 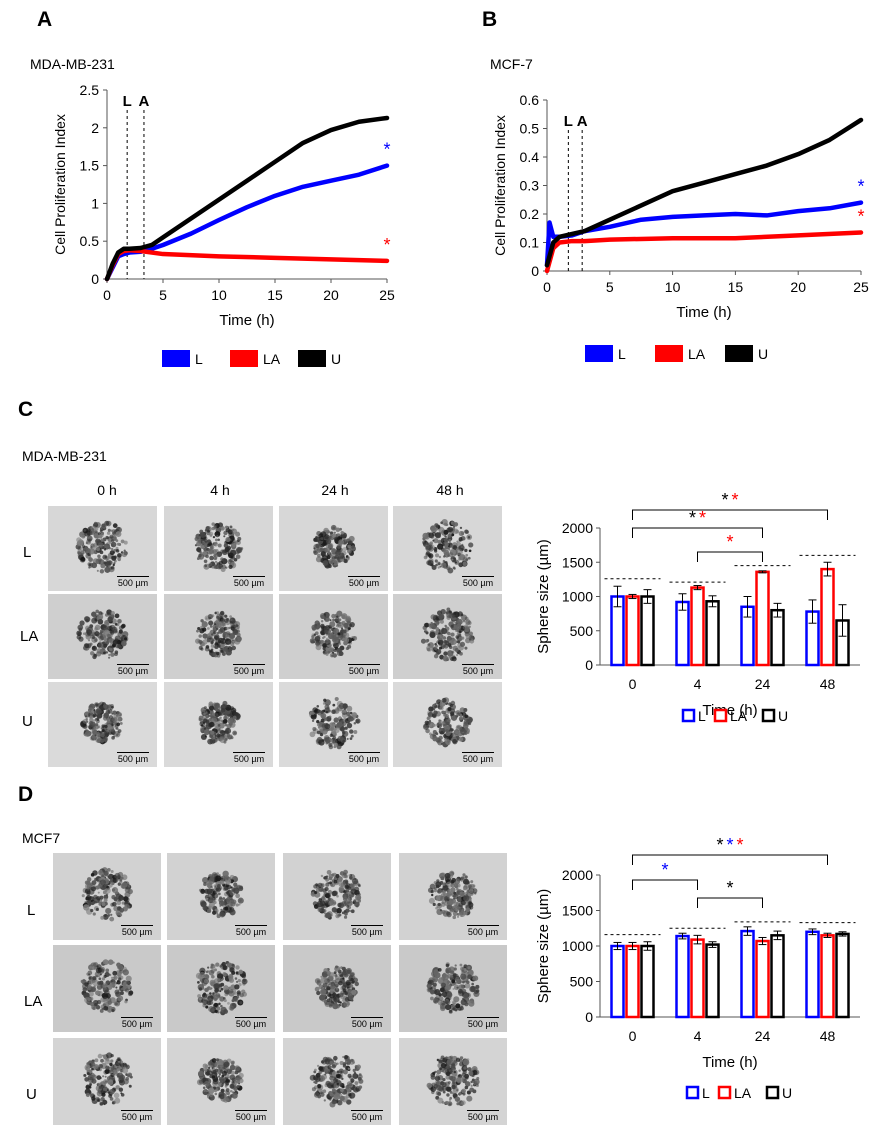 What do you see at coordinates (27, 552) in the screenshot?
I see `row-label-l-c: L` at bounding box center [27, 552].